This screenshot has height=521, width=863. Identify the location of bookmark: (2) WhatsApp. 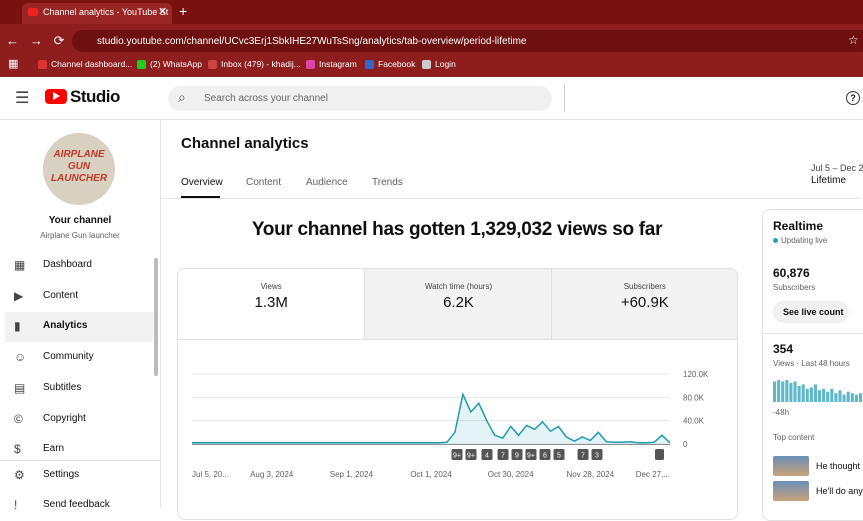
(176, 64).